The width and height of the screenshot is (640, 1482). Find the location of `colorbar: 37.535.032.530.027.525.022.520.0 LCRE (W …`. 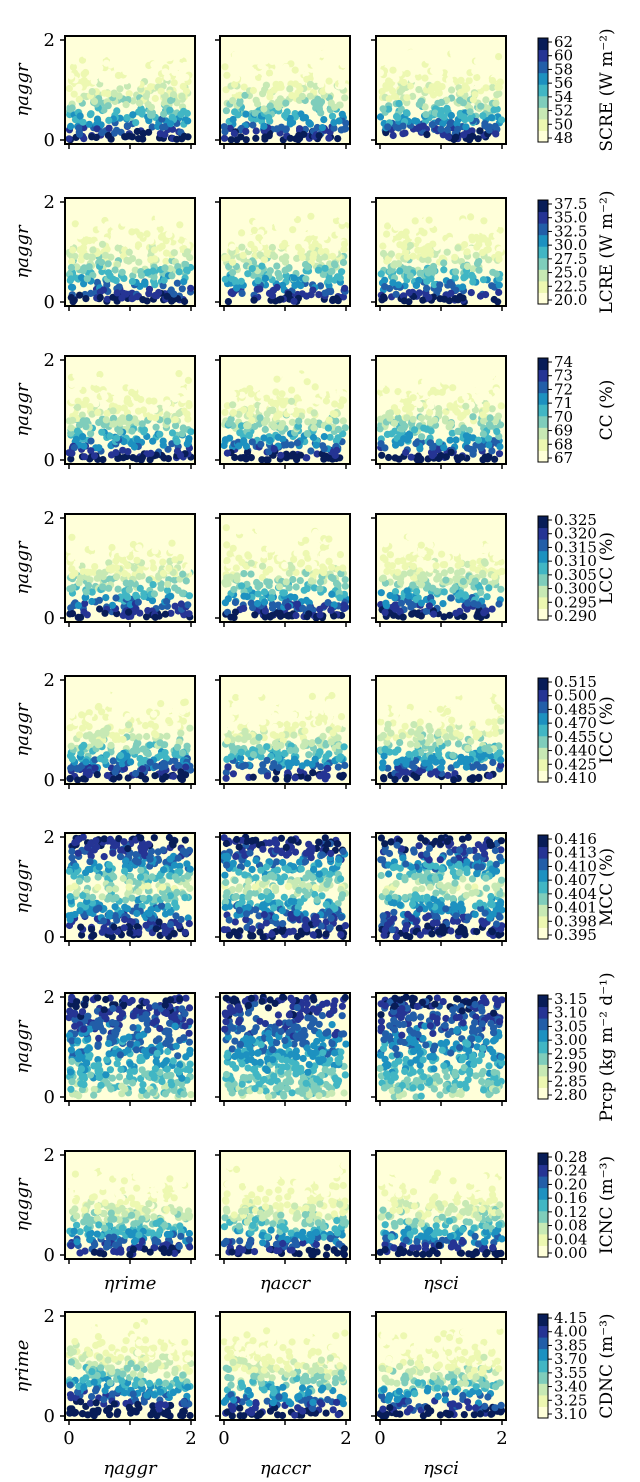

colorbar: 37.535.032.530.027.525.022.520.0 LCRE (W … is located at coordinates (577, 252).